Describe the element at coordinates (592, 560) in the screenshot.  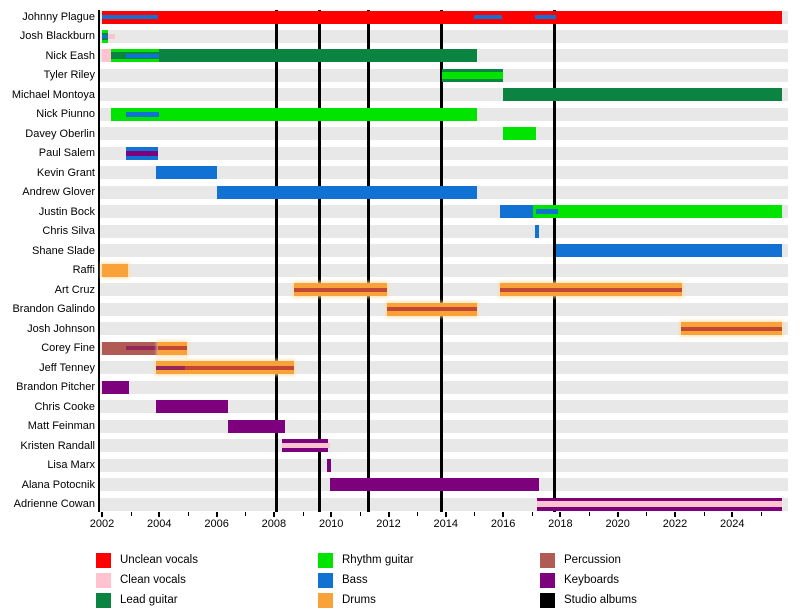
I see `legend-label: Percussion` at that location.